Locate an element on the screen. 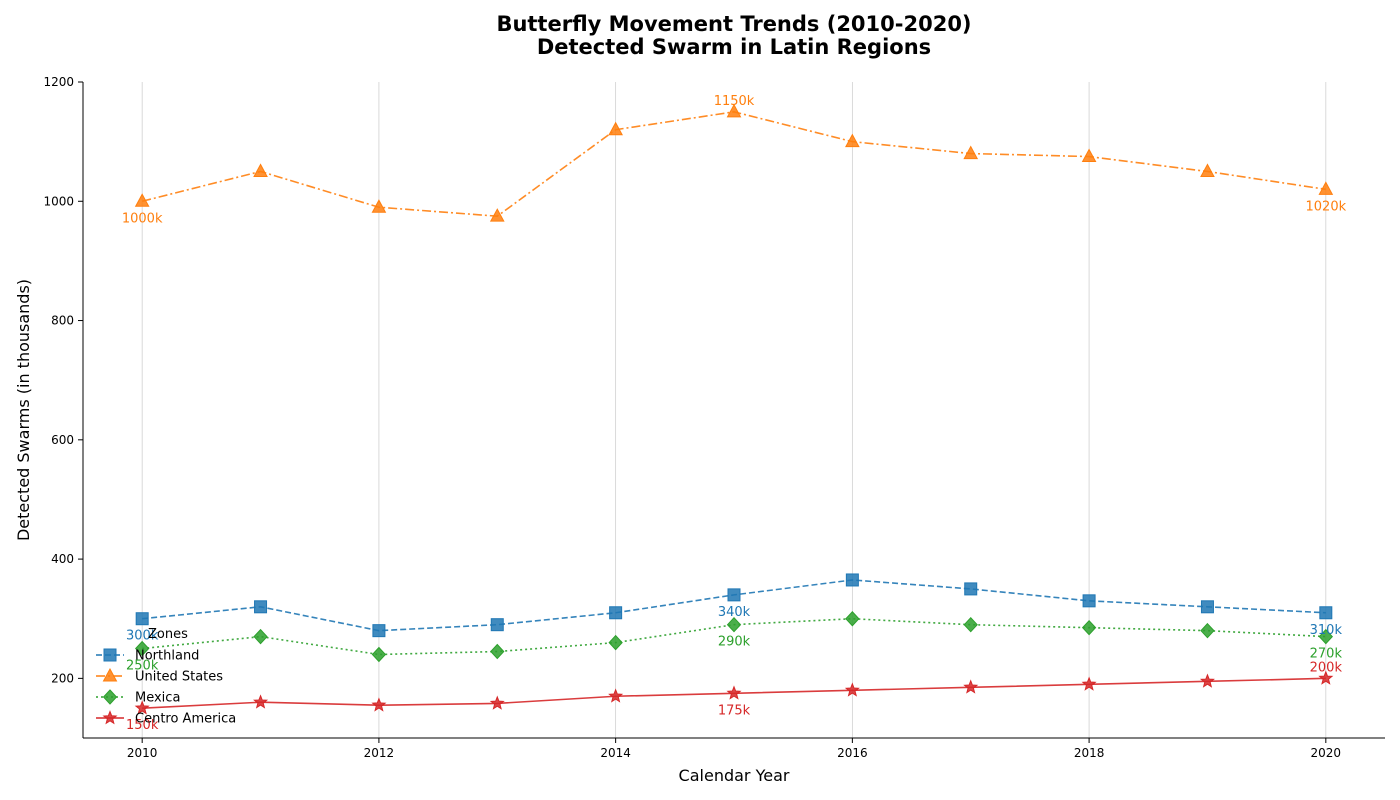 The width and height of the screenshot is (1400, 800). x-tick-label: 2020 is located at coordinates (1326, 753).